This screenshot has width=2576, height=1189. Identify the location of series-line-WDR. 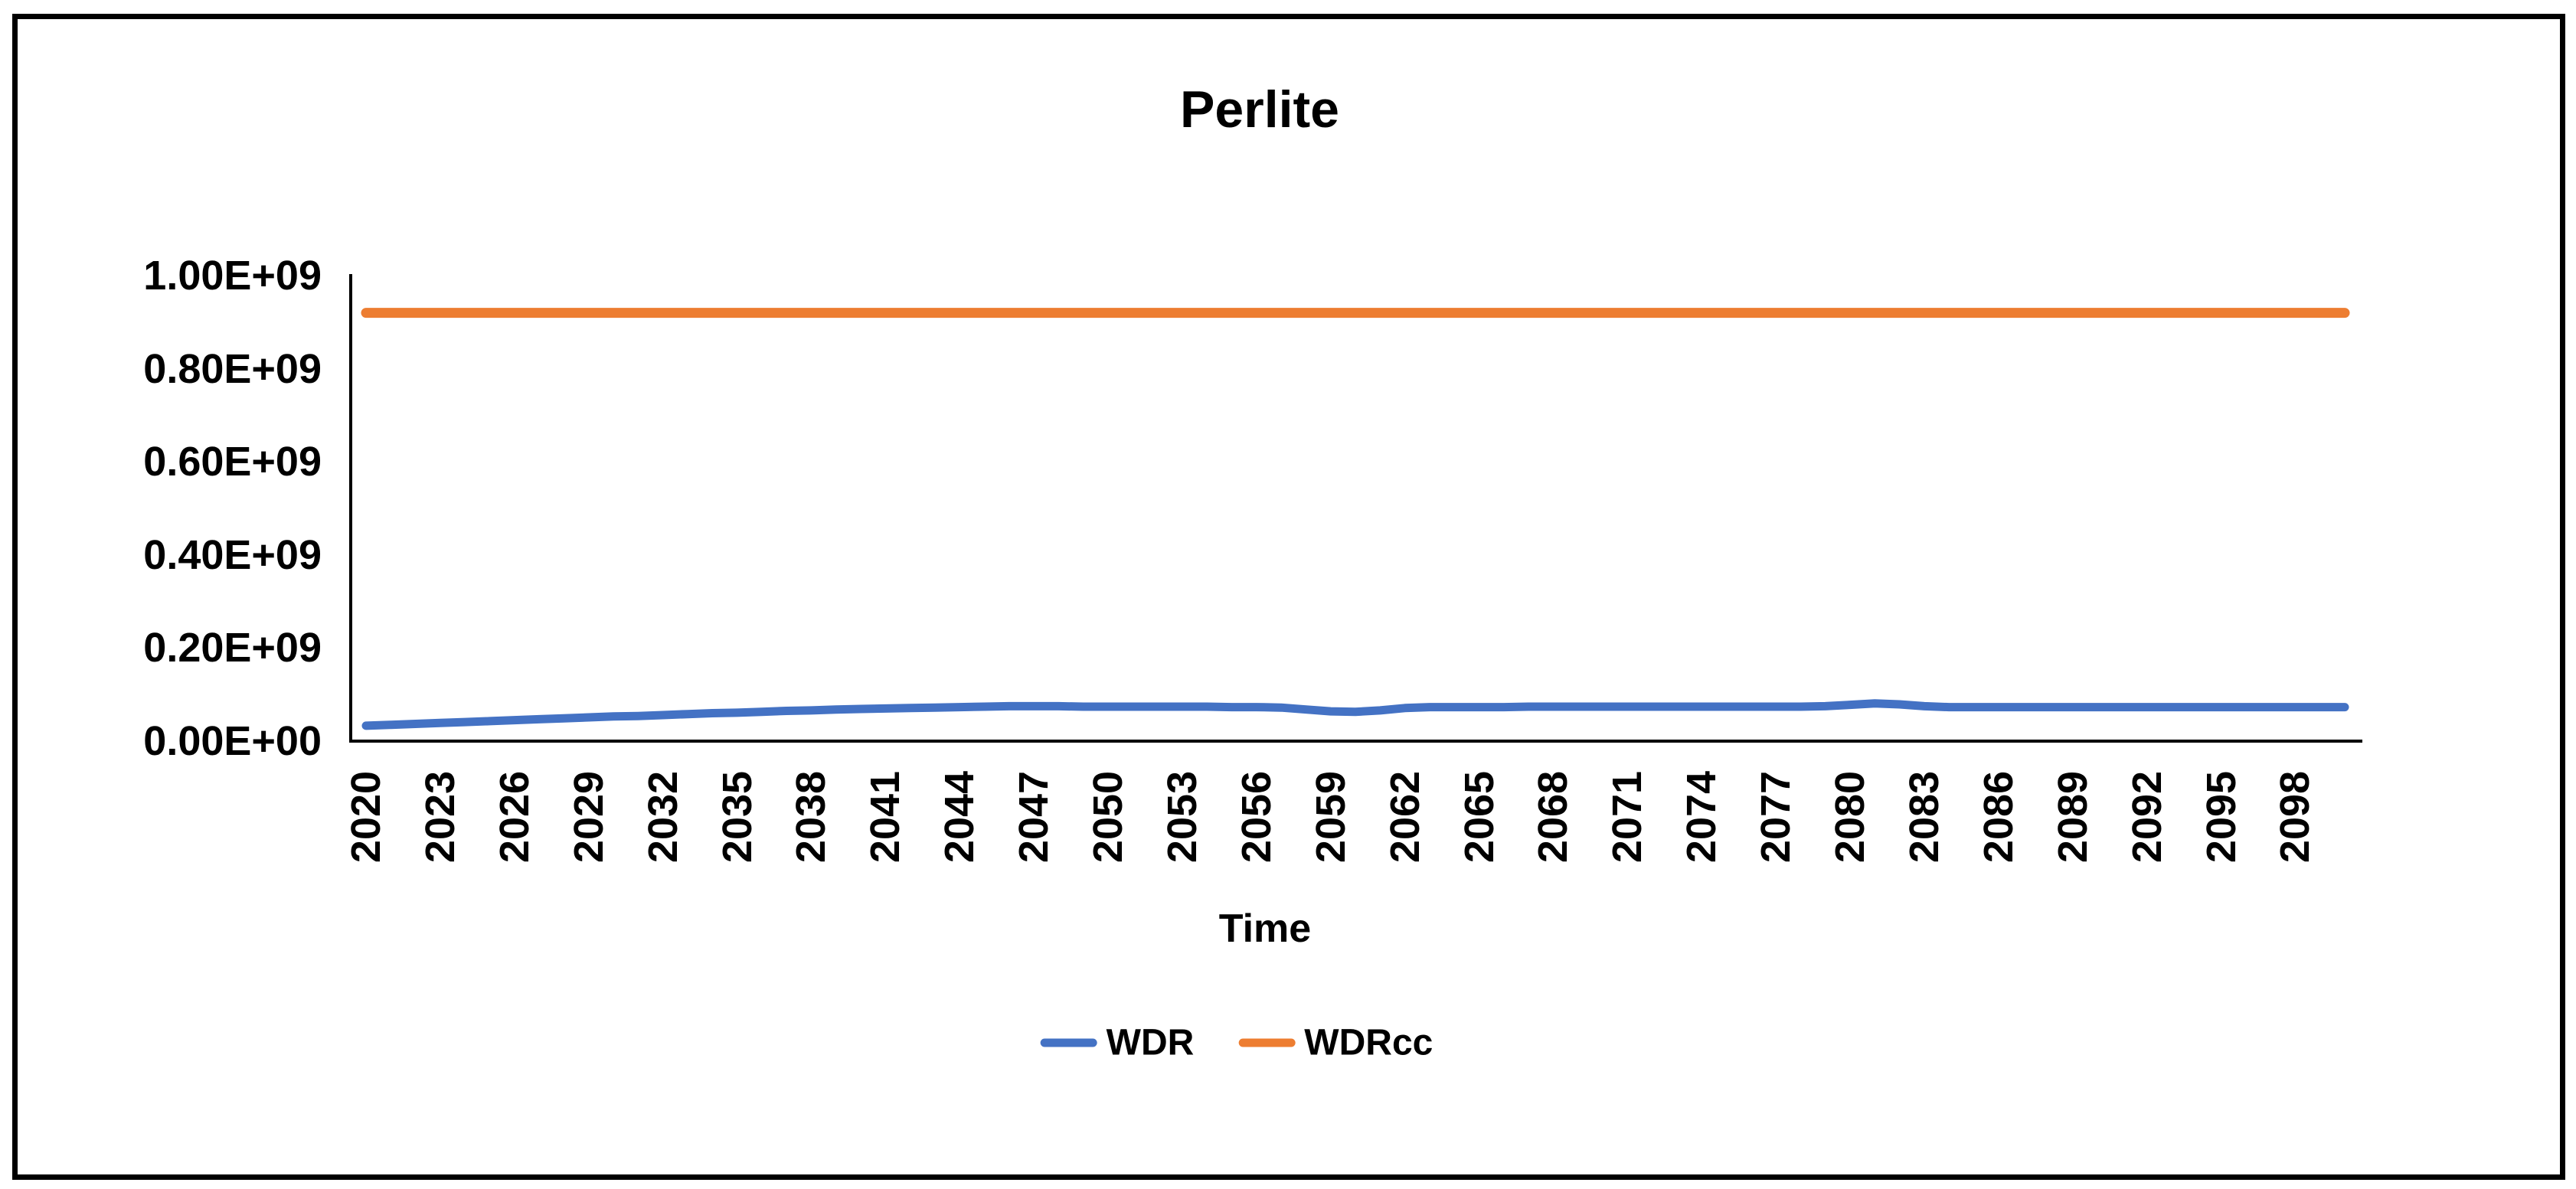
(1355, 715).